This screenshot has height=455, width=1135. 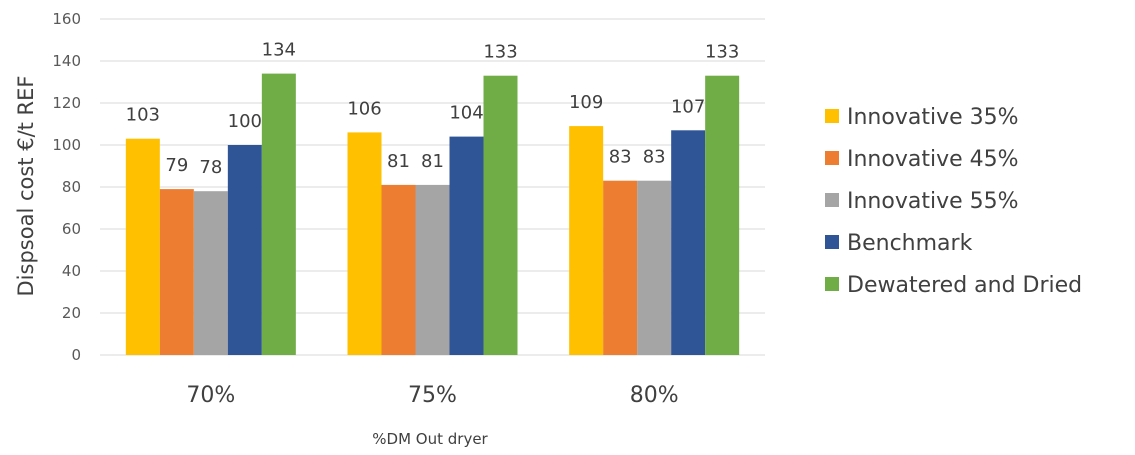 I want to click on x-category-label: 70%, so click(x=210, y=395).